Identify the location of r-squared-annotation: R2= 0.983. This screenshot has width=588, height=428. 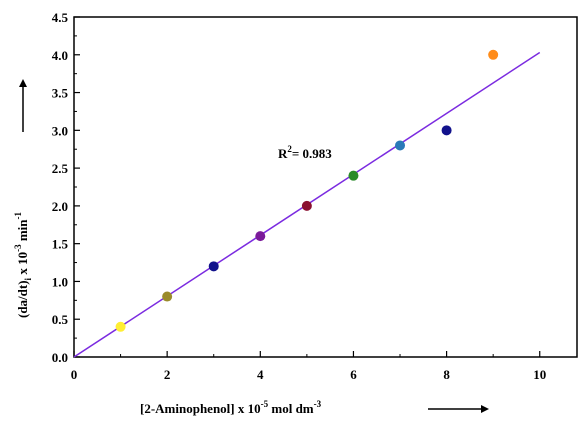
(305, 152).